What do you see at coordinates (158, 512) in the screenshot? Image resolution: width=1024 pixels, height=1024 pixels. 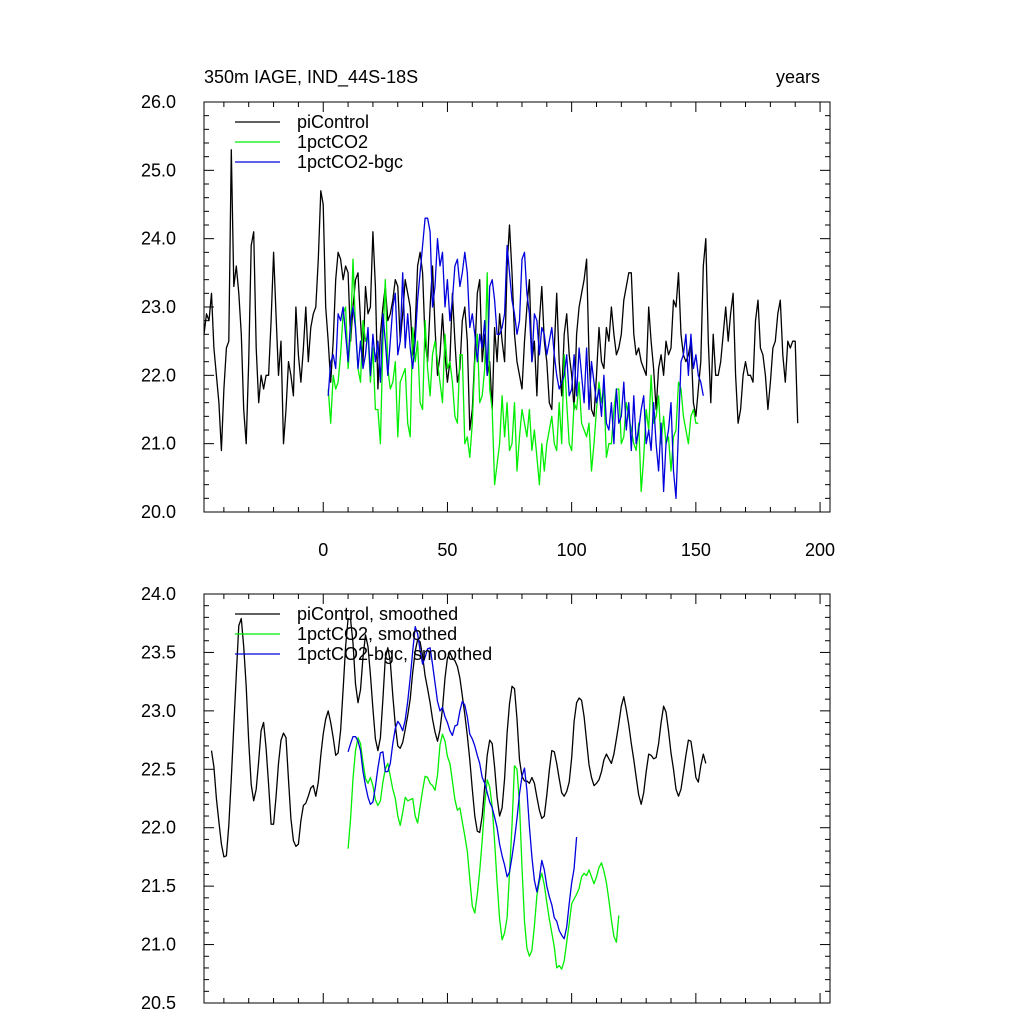 I see `y-tick-label: 20.0` at bounding box center [158, 512].